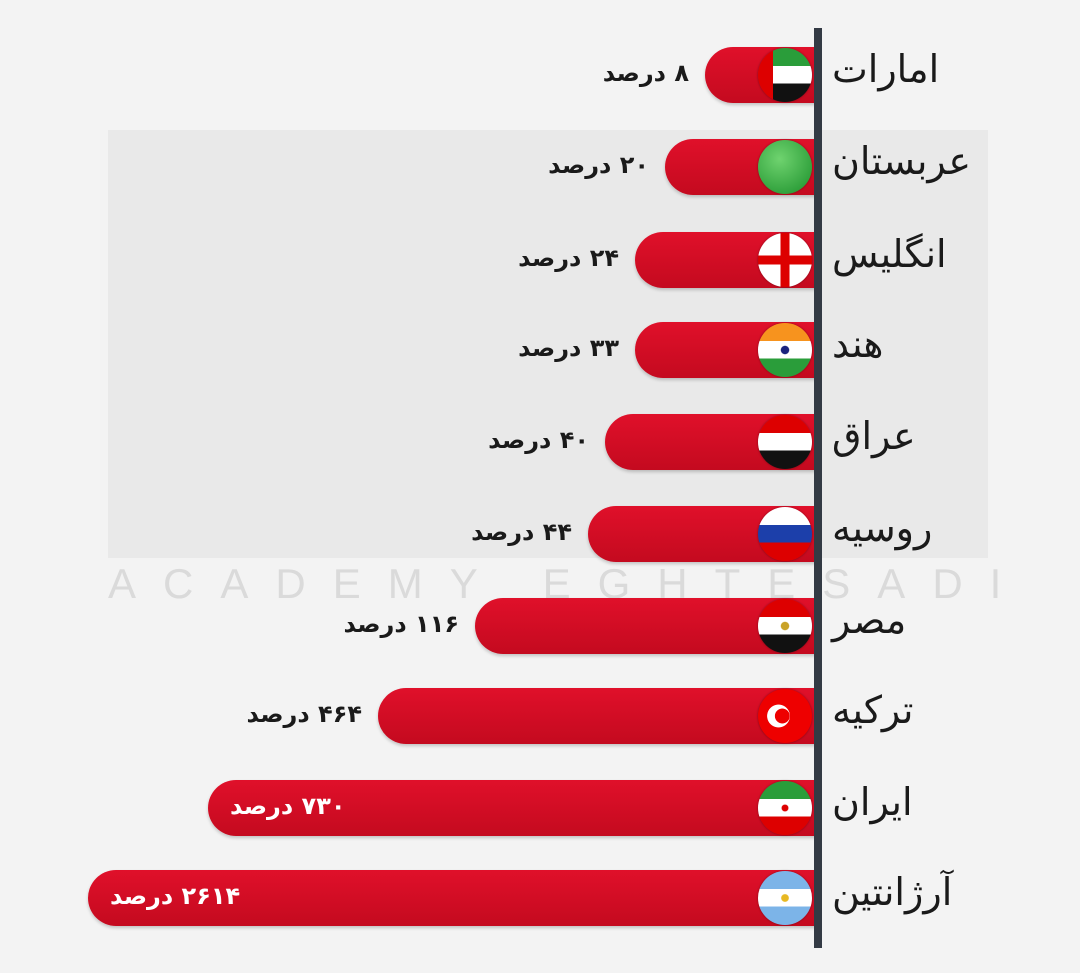  I want to click on category-label: عراق, so click(874, 436).